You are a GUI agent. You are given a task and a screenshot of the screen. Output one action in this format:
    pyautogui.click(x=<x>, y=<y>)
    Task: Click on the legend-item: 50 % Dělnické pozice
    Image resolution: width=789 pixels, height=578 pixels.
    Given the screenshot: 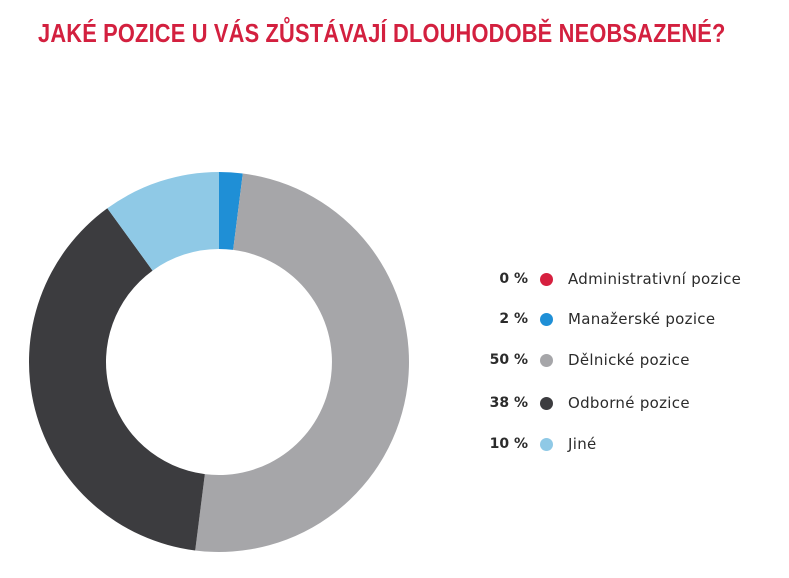 What is the action you would take?
    pyautogui.click(x=580, y=360)
    